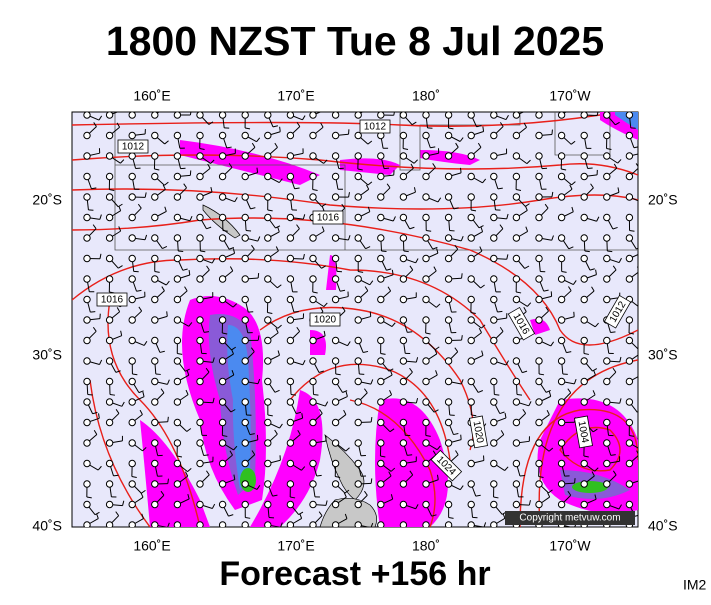 This screenshot has width=711, height=605. I want to click on longitude-label: 170˚W, so click(570, 546).